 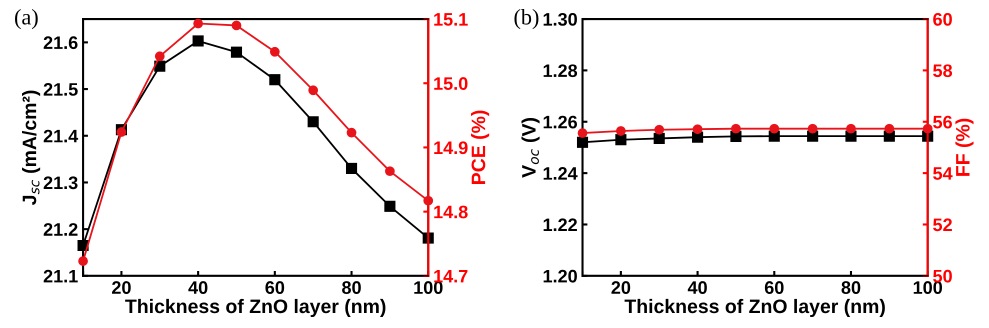 I want to click on y-tick-label: 1.26, so click(x=561, y=122).